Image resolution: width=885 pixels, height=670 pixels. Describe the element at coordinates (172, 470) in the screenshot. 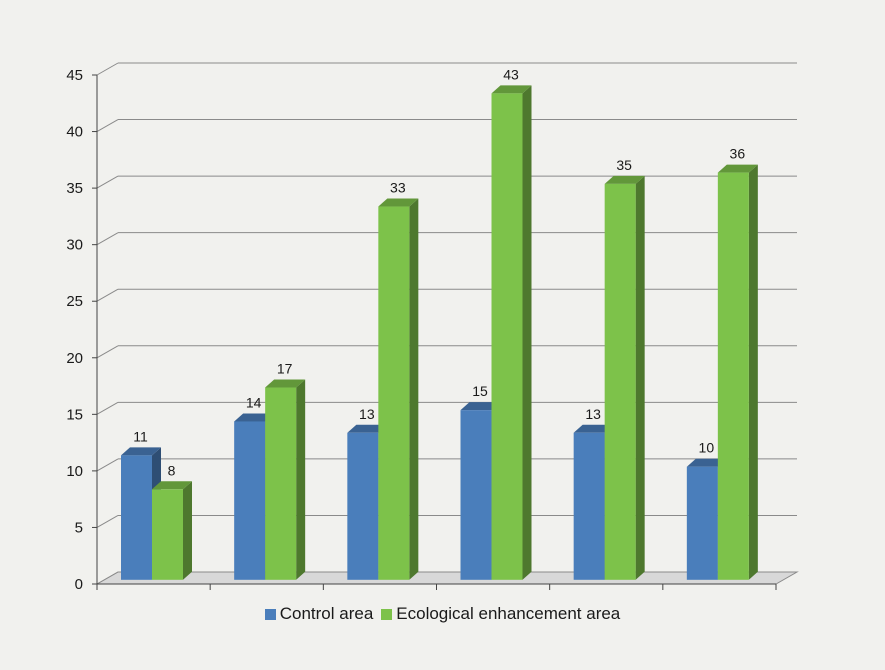

I see `data-label: 8` at that location.